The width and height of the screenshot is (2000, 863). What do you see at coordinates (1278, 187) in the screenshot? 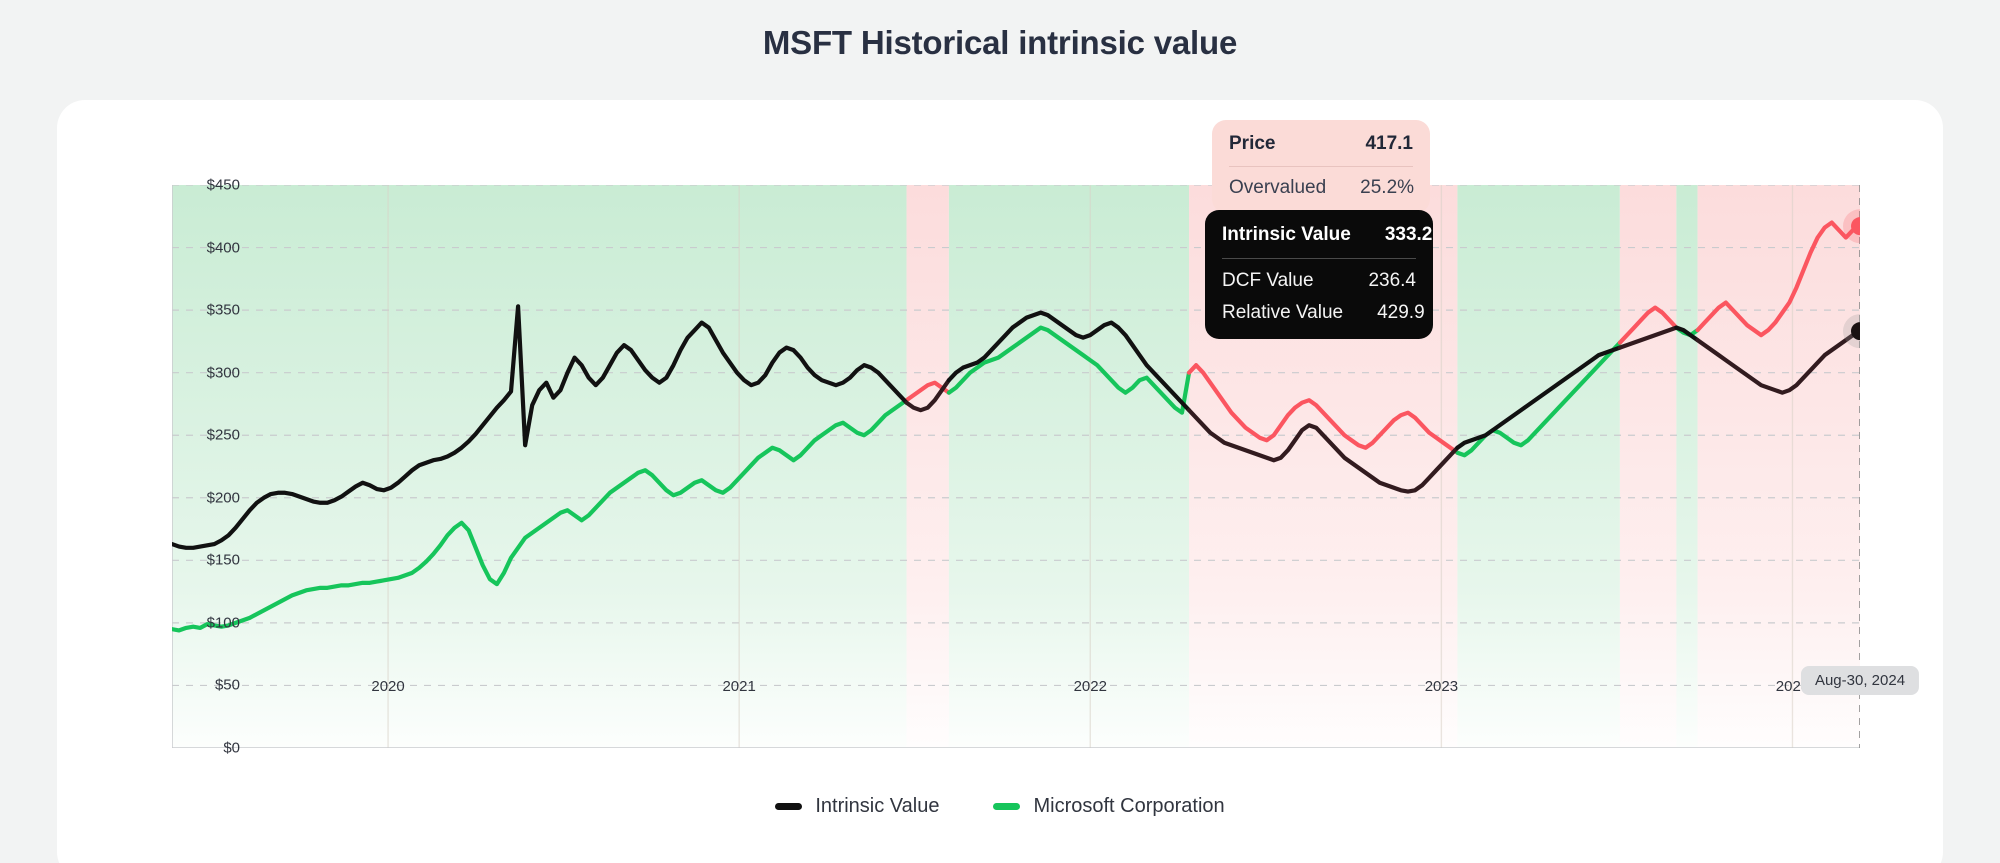
I see `valuation-status-label: Overvalued` at bounding box center [1278, 187].